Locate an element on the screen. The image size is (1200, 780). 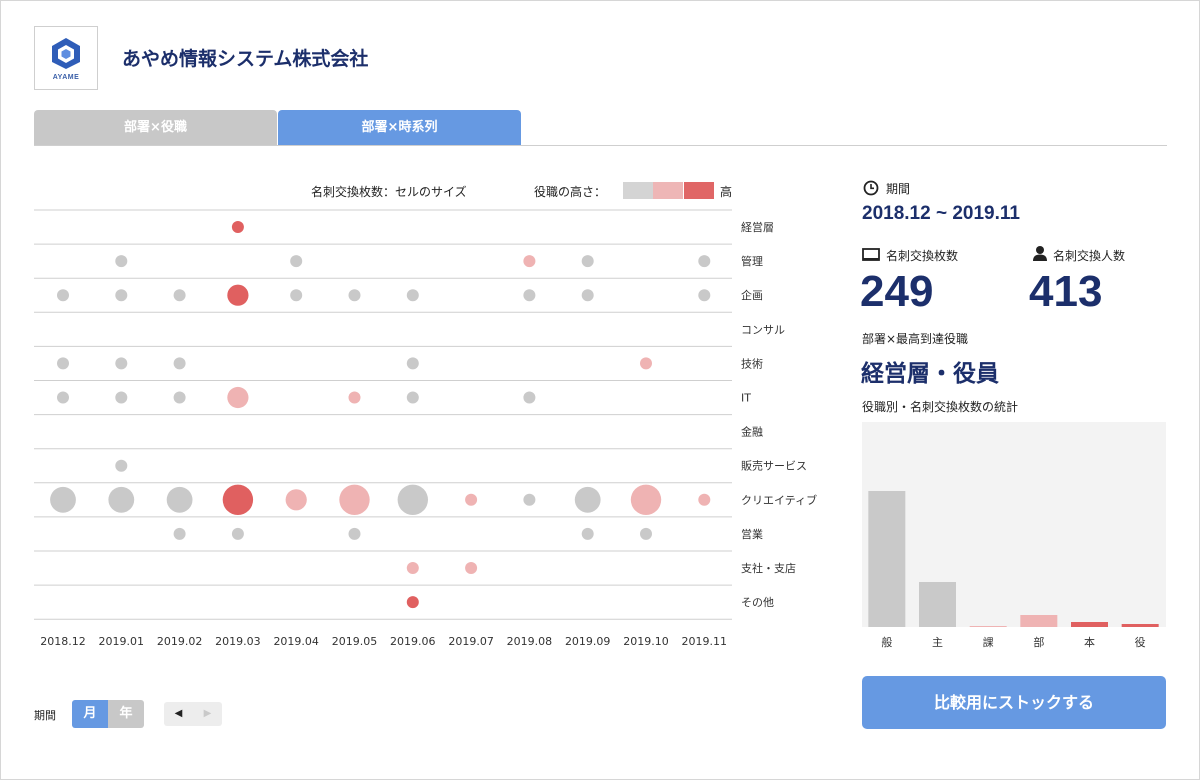
stock-for-comparison-button: 比較用にストックする is located at coordinates (1014, 702).